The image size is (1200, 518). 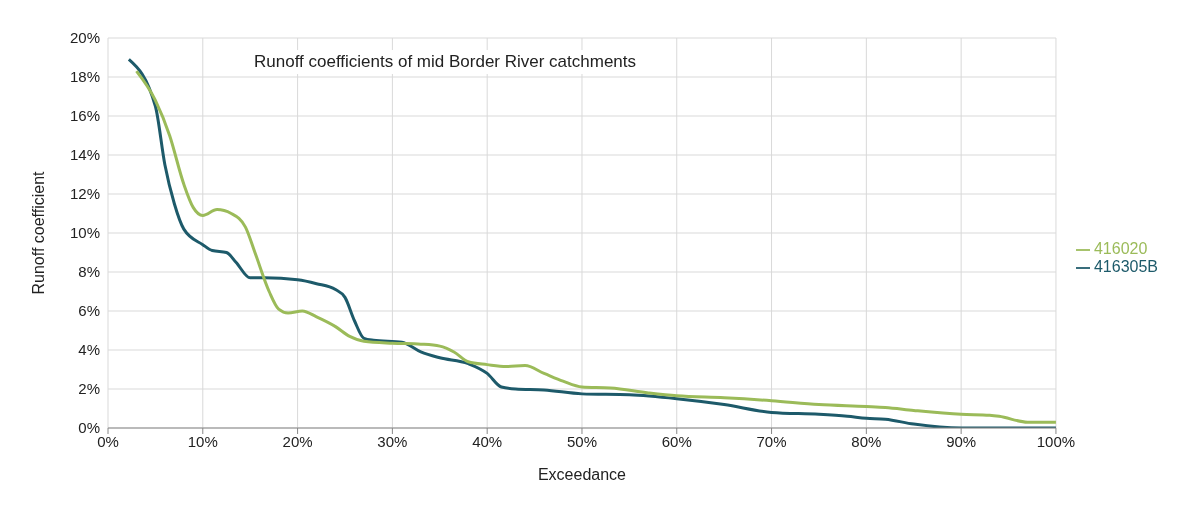 I want to click on y-tick-label: 8%, so click(x=89, y=272).